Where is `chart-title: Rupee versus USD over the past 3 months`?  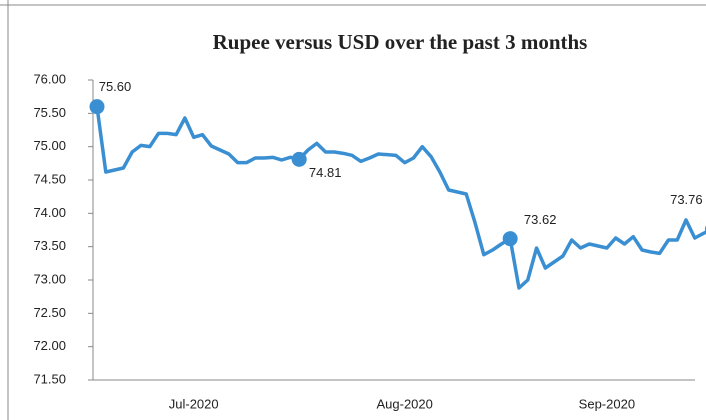 chart-title: Rupee versus USD over the past 3 months is located at coordinates (400, 42).